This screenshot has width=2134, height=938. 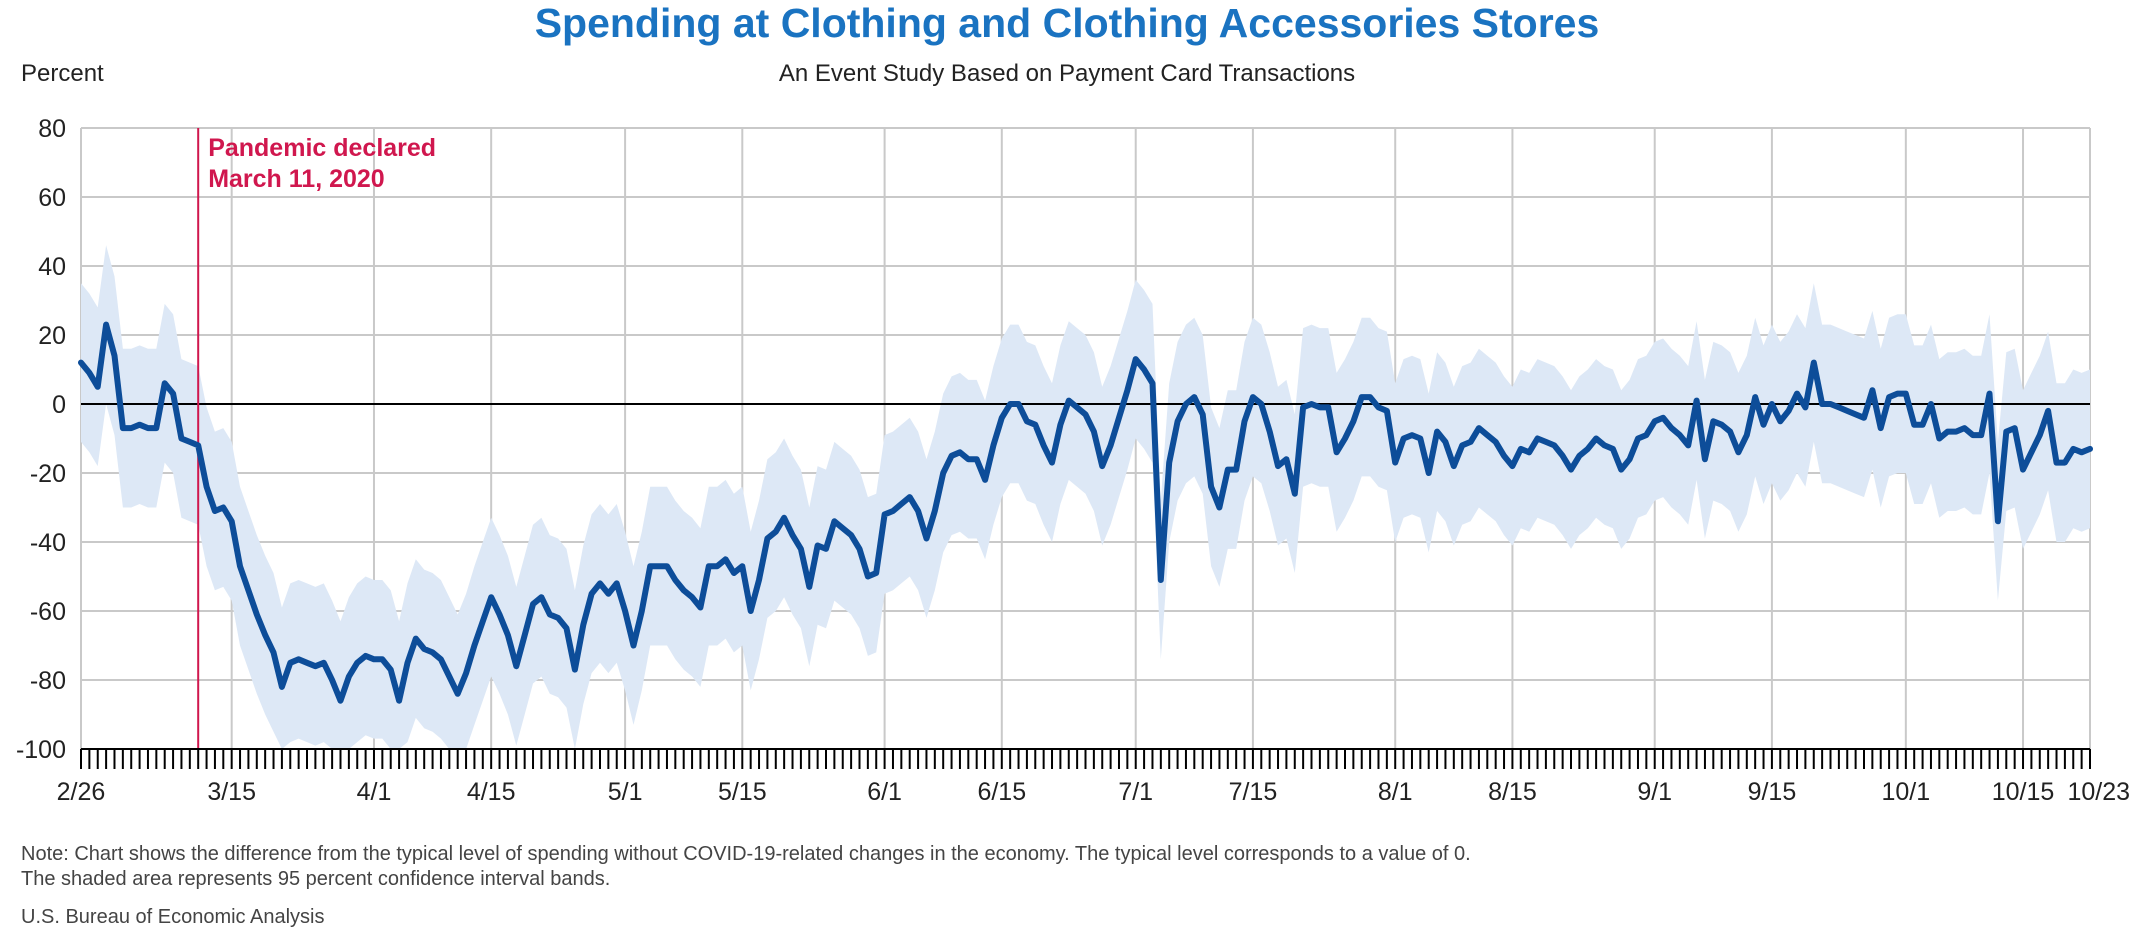 I want to click on x-tick-label: 9/1, so click(x=1654, y=792).